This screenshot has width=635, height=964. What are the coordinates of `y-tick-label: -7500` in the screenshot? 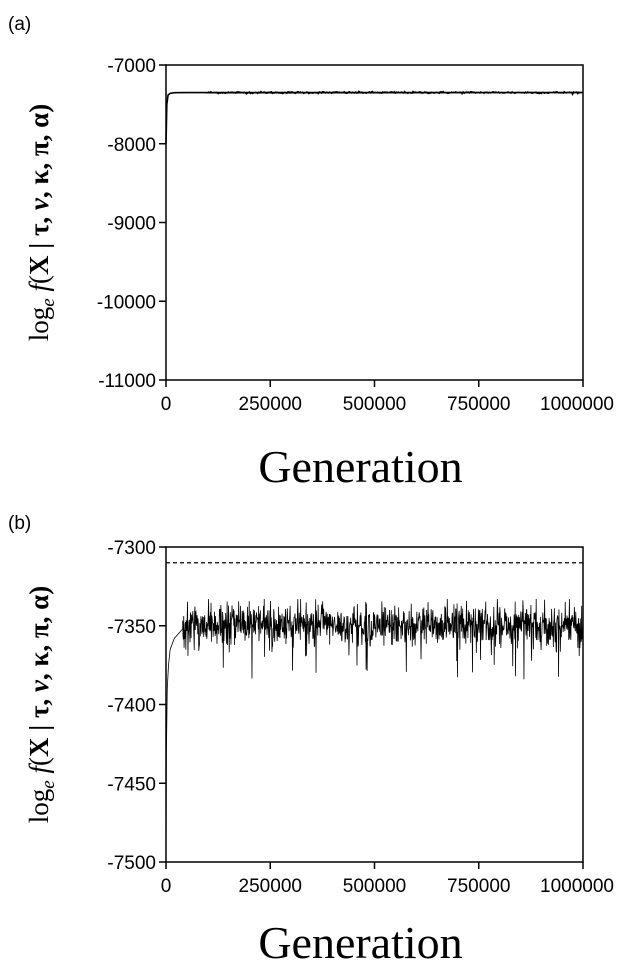 It's located at (131, 863).